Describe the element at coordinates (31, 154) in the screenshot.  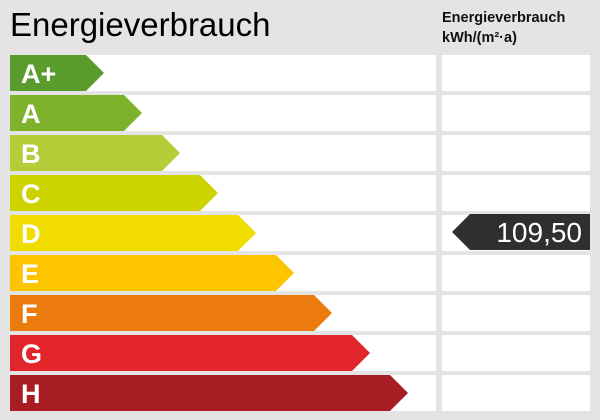
I see `class-label: B` at that location.